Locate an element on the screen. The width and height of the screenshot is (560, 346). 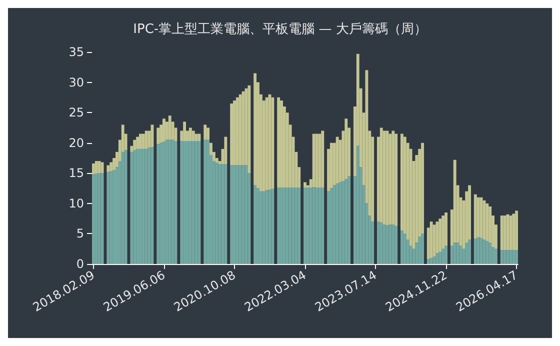
y-tick-label: 10 is located at coordinates (76, 203).